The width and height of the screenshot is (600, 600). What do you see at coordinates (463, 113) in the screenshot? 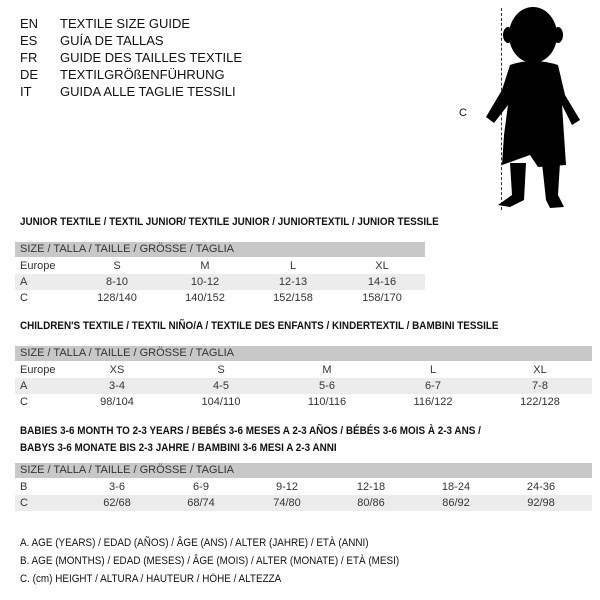
I see `measure-label: C` at bounding box center [463, 113].